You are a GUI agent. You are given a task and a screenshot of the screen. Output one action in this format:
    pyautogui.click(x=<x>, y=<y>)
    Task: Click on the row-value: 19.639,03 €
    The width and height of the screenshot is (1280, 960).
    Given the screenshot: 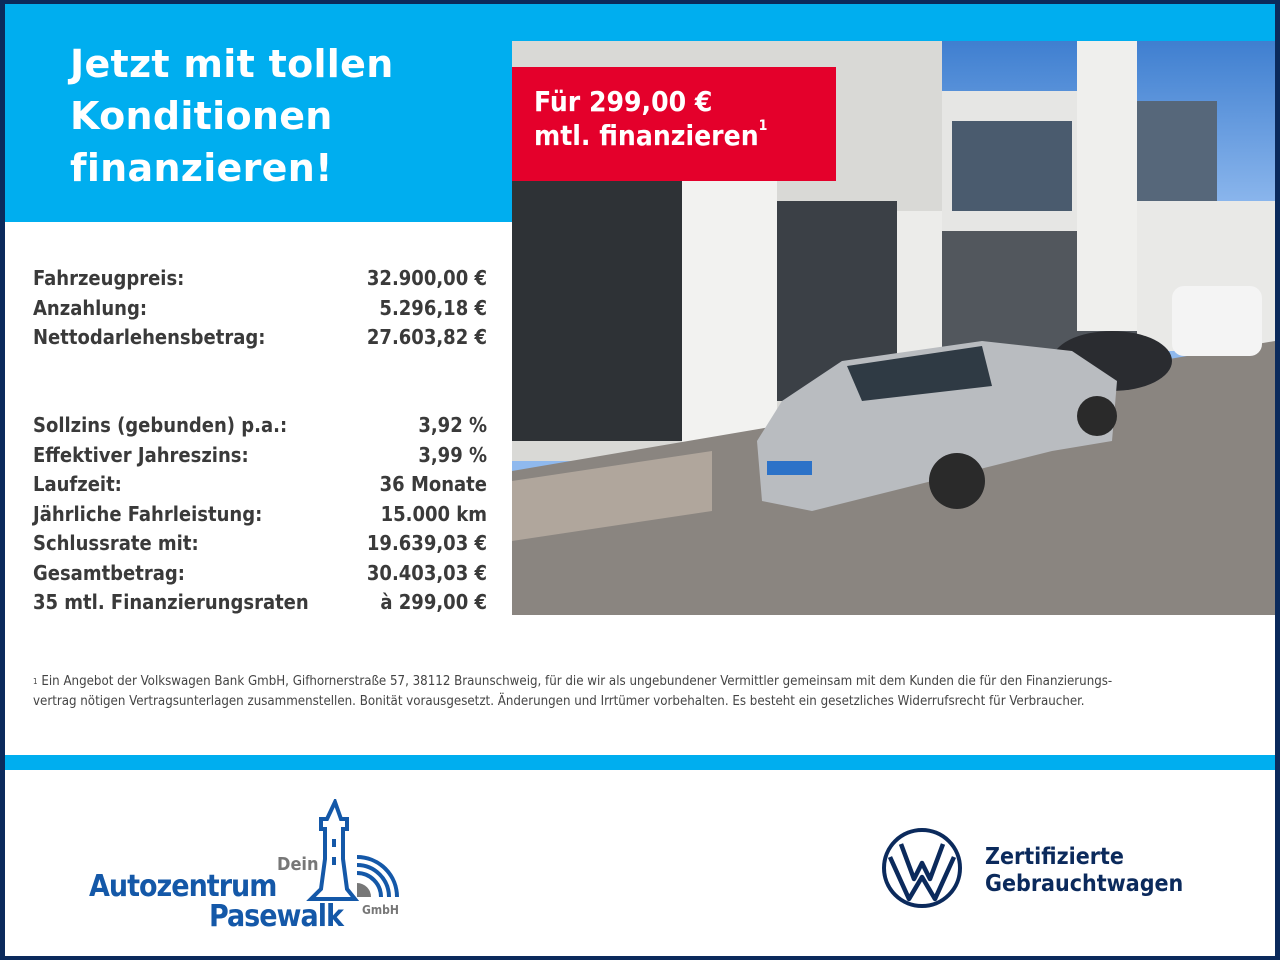 What is the action you would take?
    pyautogui.click(x=426, y=543)
    